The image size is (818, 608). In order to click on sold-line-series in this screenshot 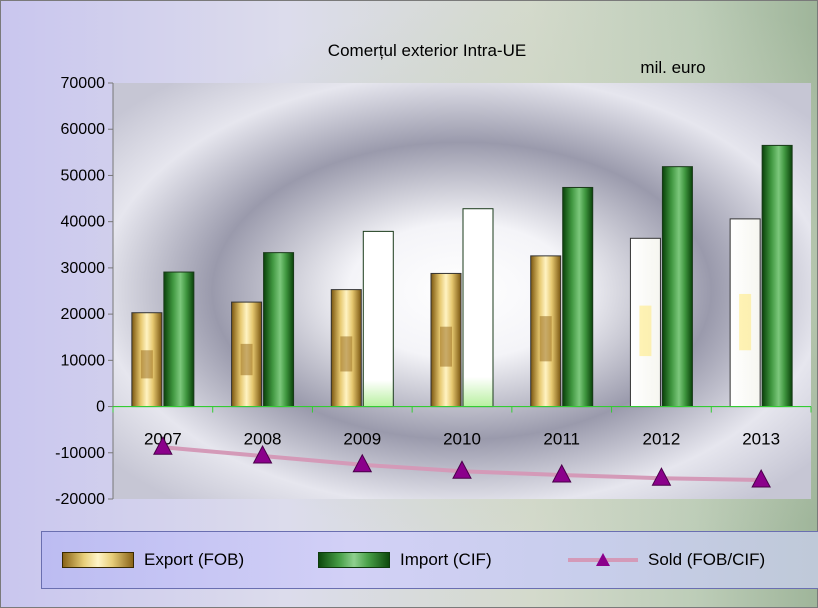, I will do `click(462, 462)`.